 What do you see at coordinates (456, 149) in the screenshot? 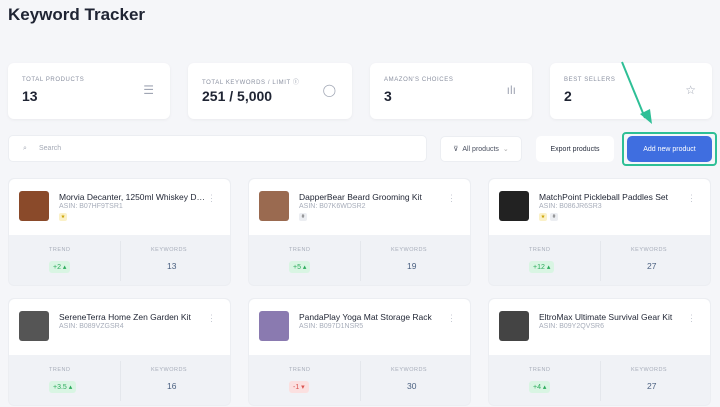
I see `filter-icon: ⊽` at bounding box center [456, 149].